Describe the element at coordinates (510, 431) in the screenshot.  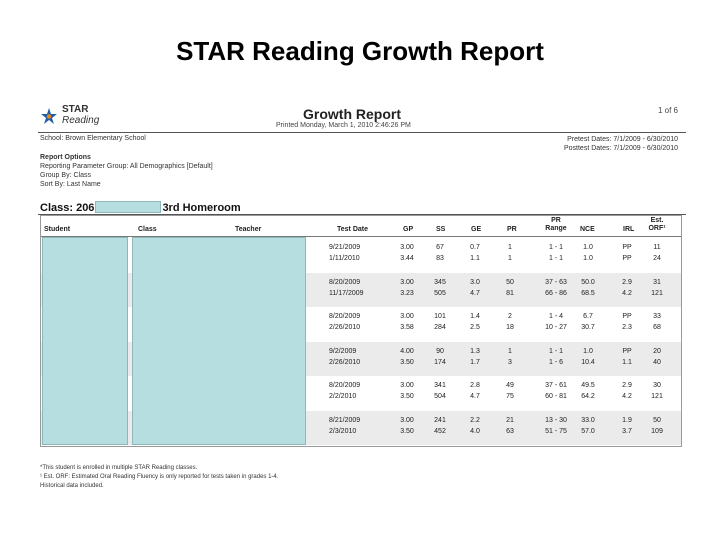
I see `cell-pr: 63` at that location.